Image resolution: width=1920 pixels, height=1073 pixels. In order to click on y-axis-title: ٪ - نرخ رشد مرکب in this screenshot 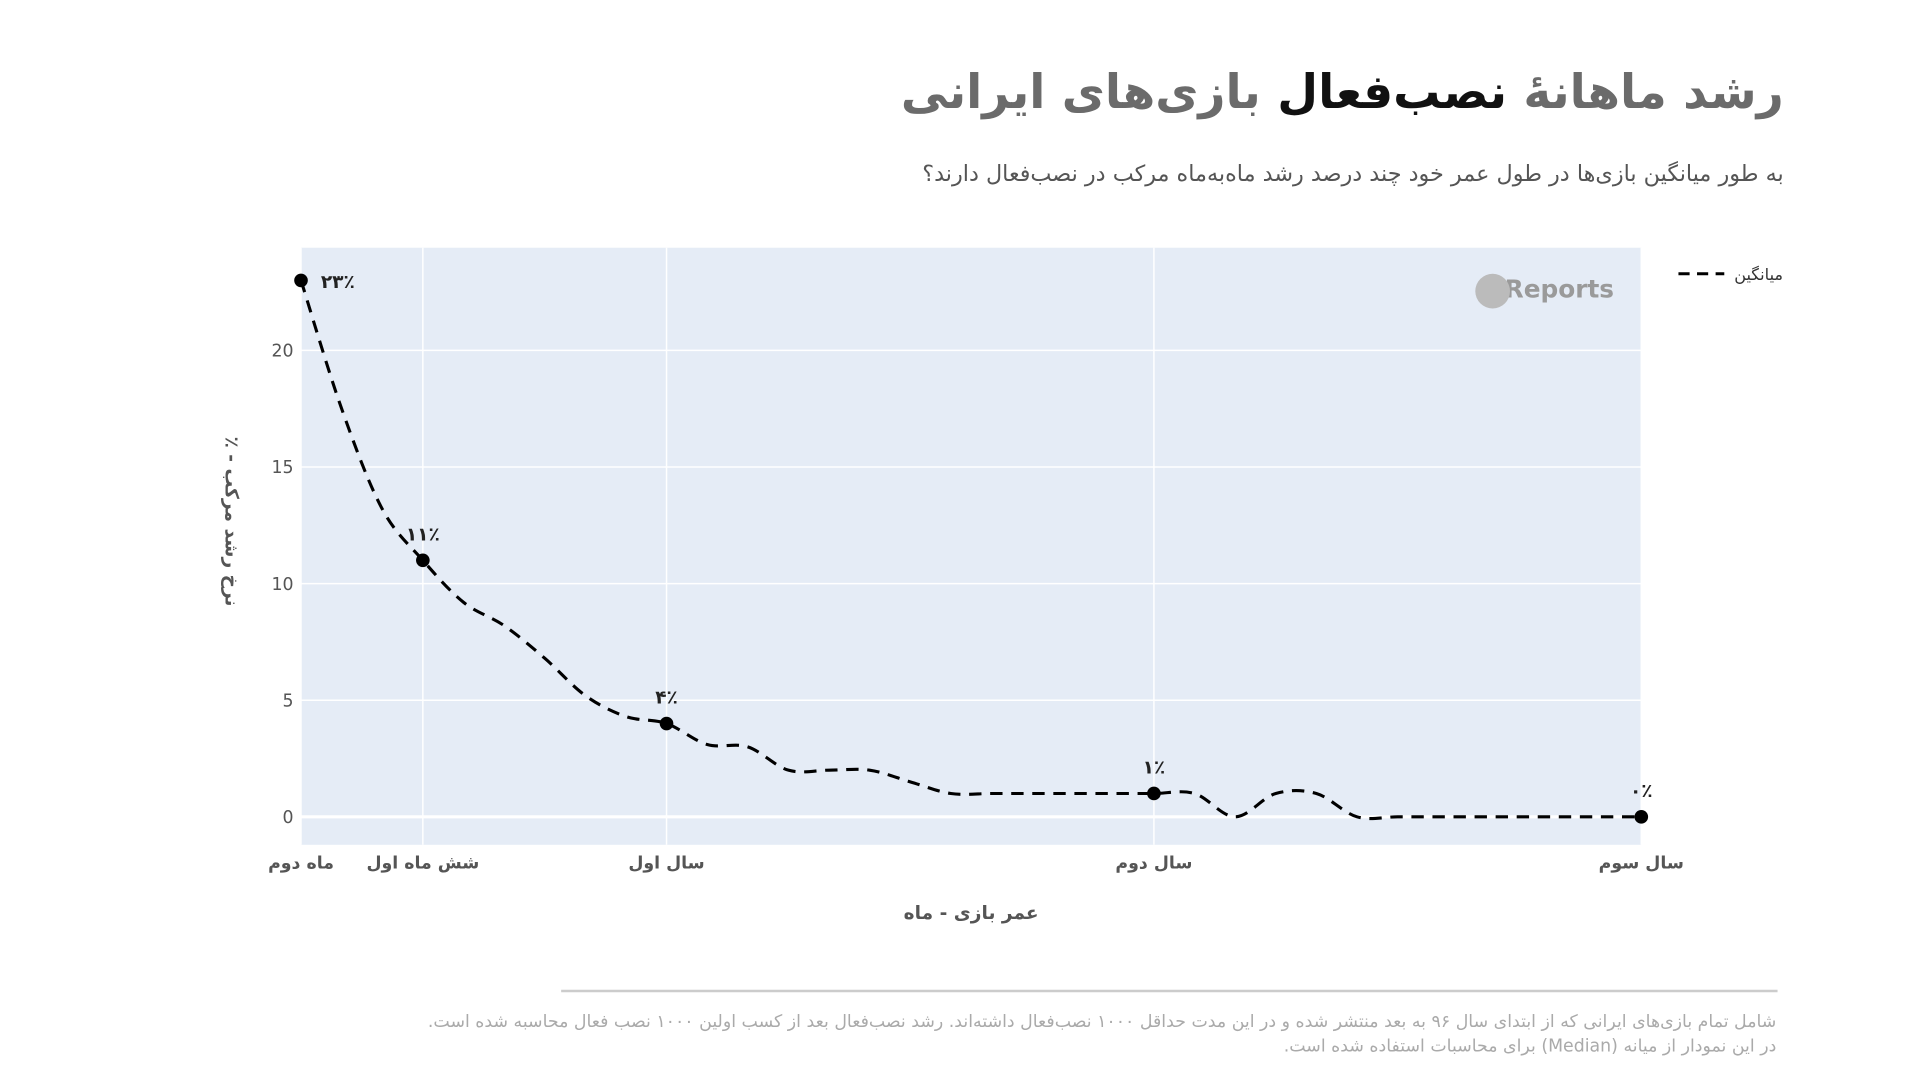, I will do `click(230, 521)`.